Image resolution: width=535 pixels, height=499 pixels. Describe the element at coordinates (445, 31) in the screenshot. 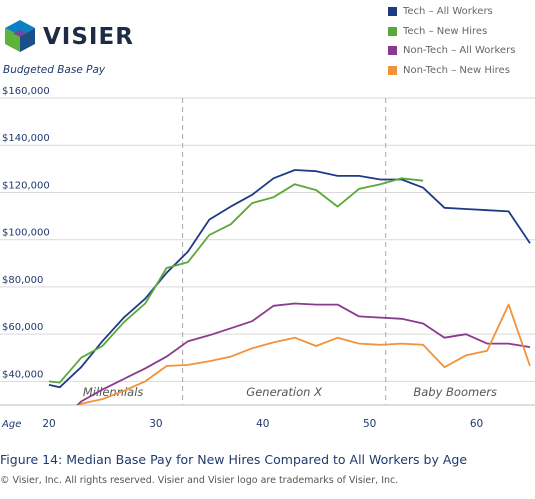

I see `legend-label-tech-new: Tech – New Hires` at that location.